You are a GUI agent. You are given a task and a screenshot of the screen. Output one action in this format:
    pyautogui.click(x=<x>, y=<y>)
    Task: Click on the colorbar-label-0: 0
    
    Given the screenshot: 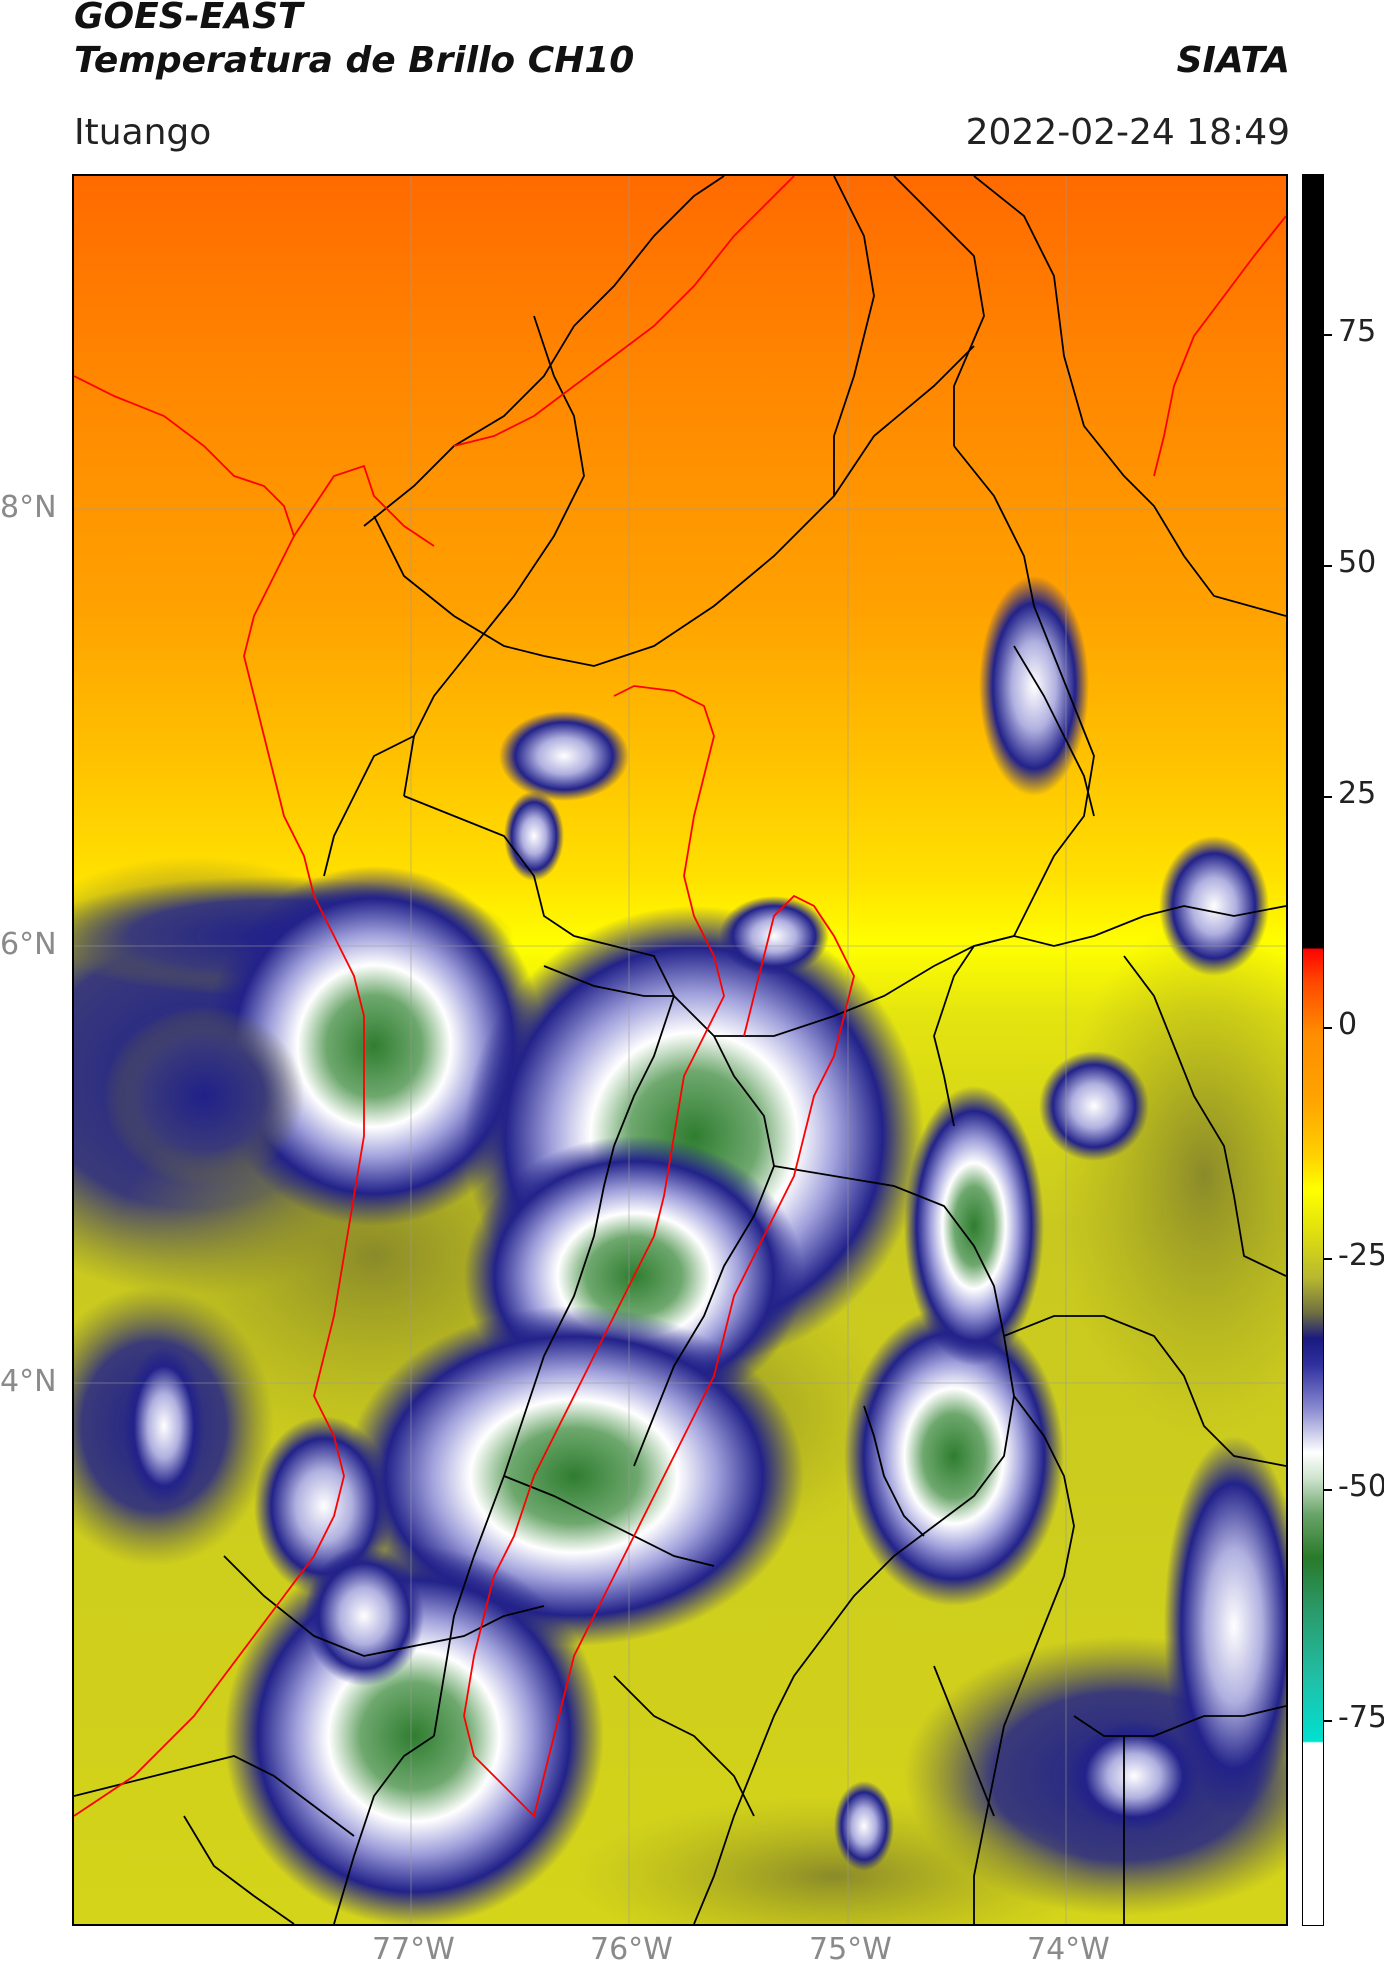 What is the action you would take?
    pyautogui.click(x=1348, y=1024)
    